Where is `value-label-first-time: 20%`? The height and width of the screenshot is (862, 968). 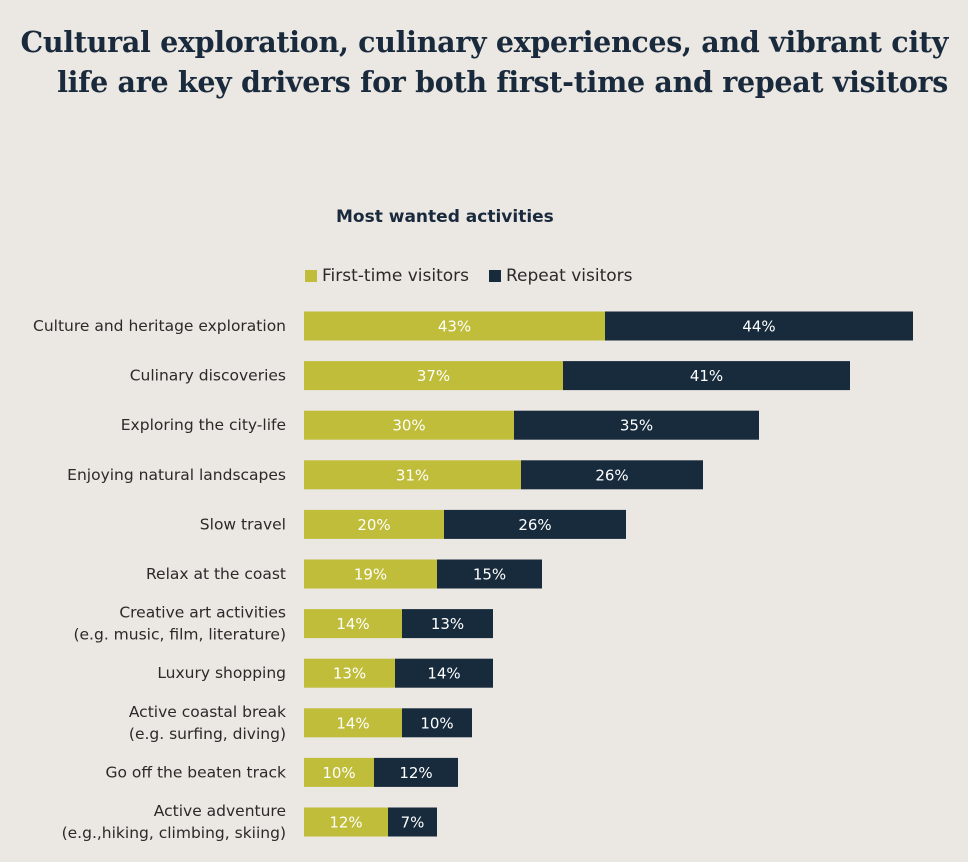
value-label-first-time: 20% is located at coordinates (373, 525).